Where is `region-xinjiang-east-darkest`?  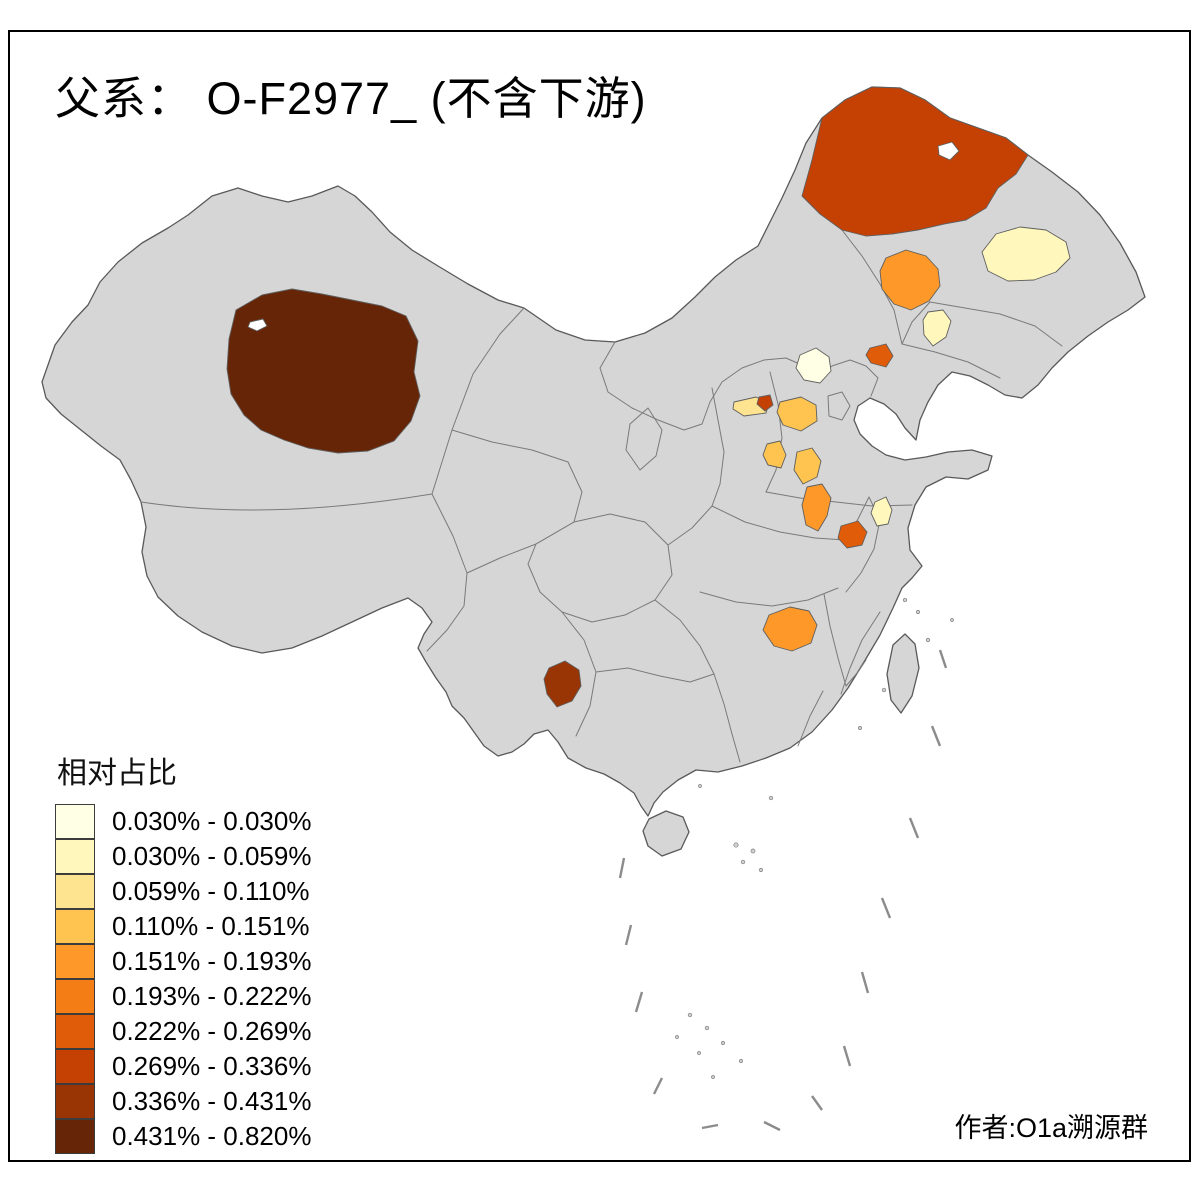 region-xinjiang-east-darkest is located at coordinates (323, 371).